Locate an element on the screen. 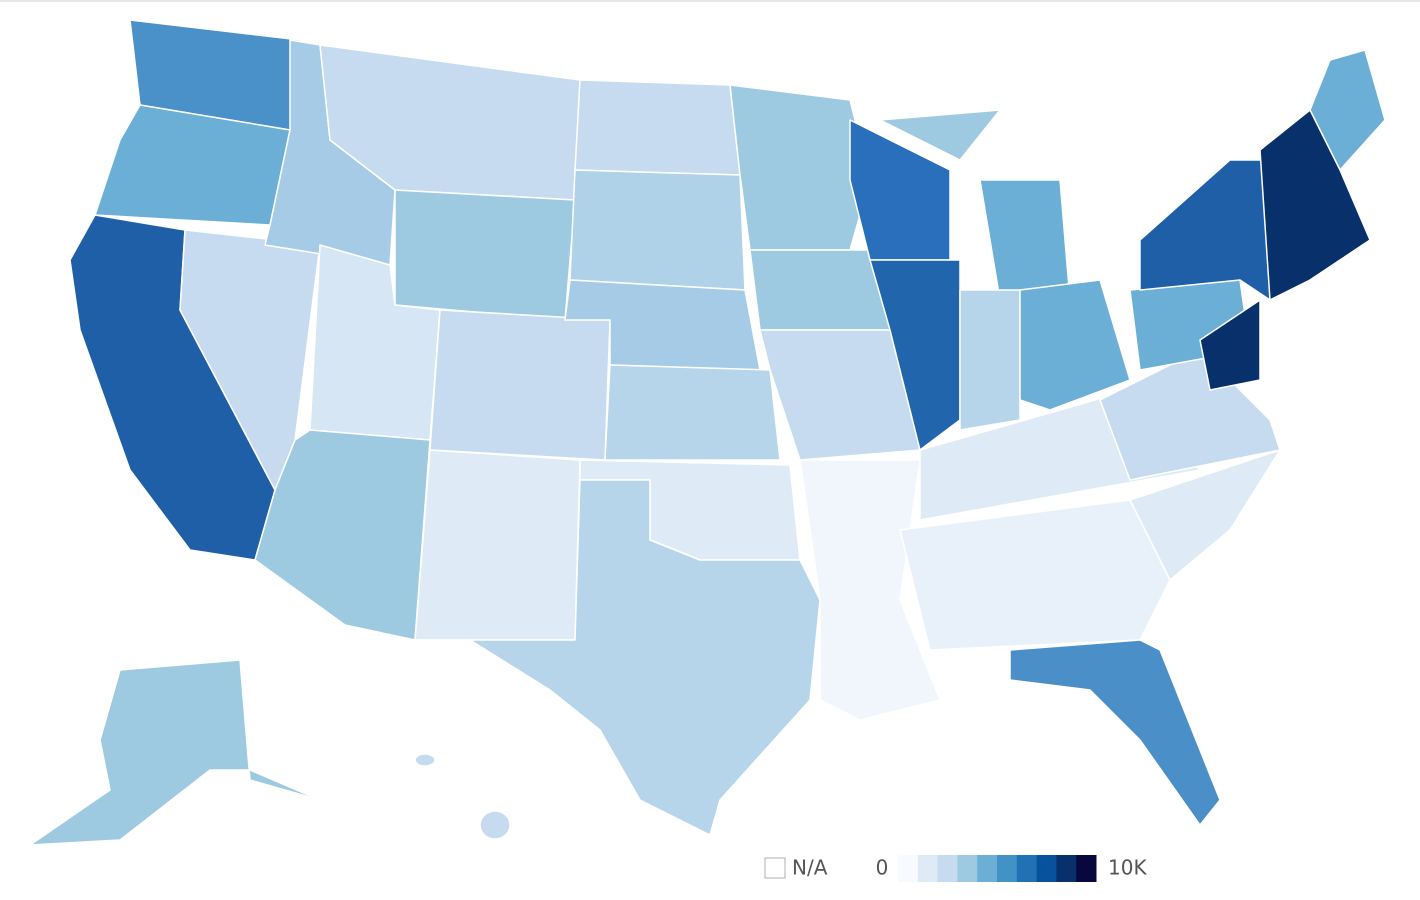  region-new-england is located at coordinates (1315, 205).